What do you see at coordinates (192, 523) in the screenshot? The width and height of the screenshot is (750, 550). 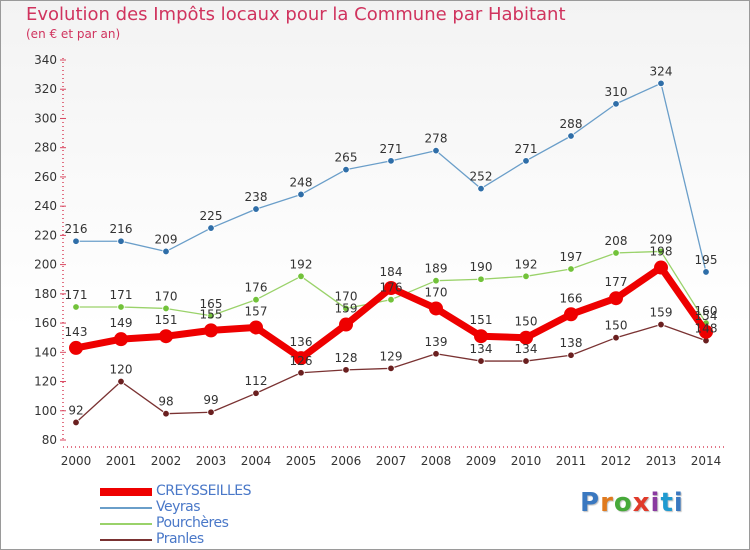 I see `legend-label: Pourchères` at bounding box center [192, 523].